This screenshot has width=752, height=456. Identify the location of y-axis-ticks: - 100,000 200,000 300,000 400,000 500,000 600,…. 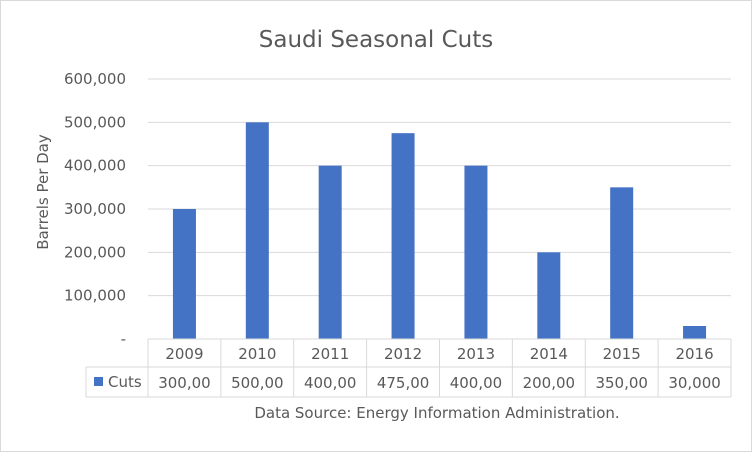
(95, 209).